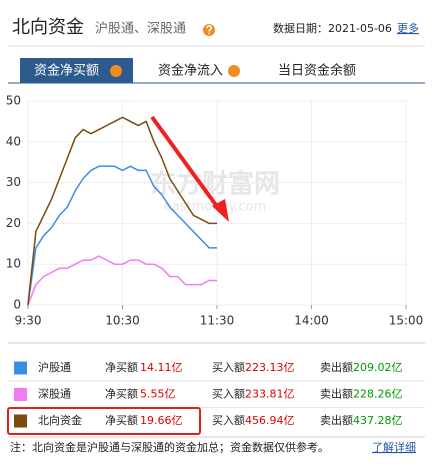 The image size is (433, 467). What do you see at coordinates (54, 394) in the screenshot?
I see `cell: 深股通` at bounding box center [54, 394].